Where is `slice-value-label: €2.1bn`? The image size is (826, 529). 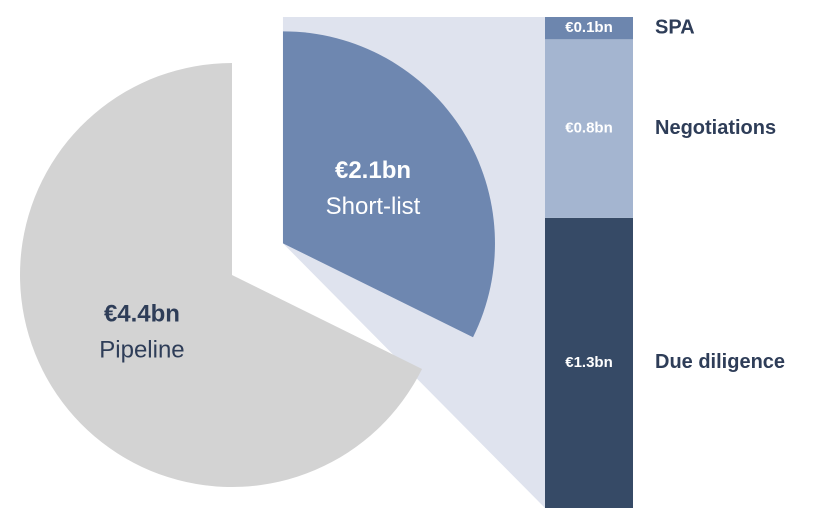
slice-value-label: €2.1bn is located at coordinates (373, 170).